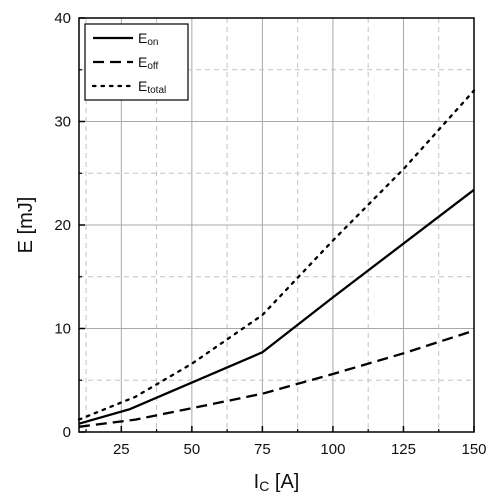 Image resolution: width=493 pixels, height=496 pixels. What do you see at coordinates (148, 39) in the screenshot?
I see `legend-label-on: Eon` at bounding box center [148, 39].